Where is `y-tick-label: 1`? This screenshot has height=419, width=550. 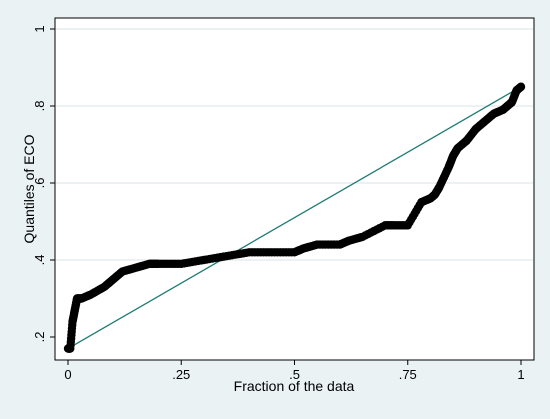 y-tick-label: 1 is located at coordinates (39, 28).